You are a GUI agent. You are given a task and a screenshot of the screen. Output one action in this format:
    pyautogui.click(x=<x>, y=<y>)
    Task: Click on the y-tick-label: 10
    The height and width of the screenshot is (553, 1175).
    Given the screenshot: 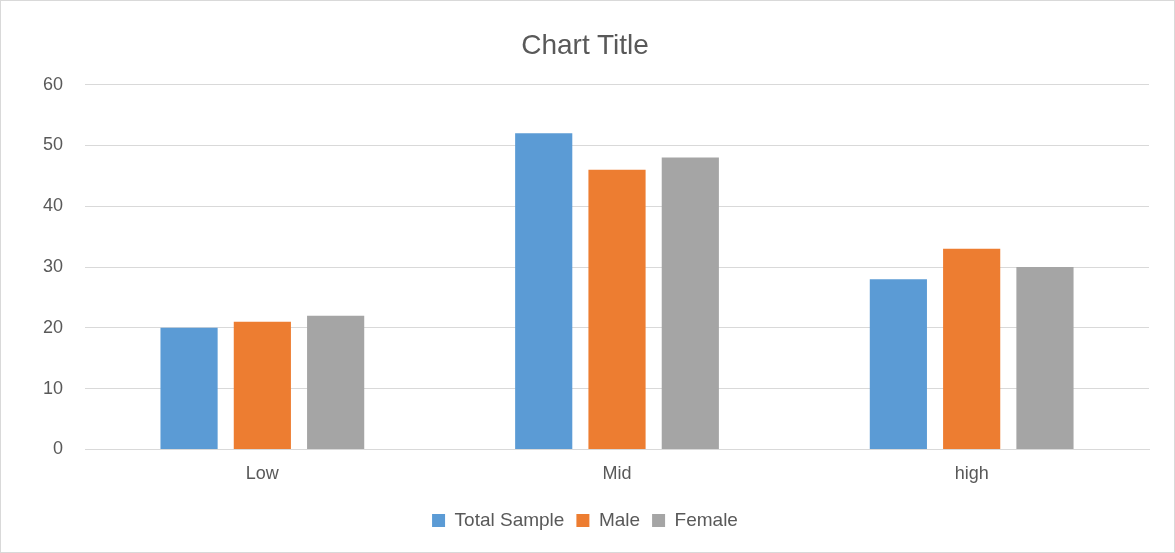 What is the action you would take?
    pyautogui.click(x=53, y=387)
    